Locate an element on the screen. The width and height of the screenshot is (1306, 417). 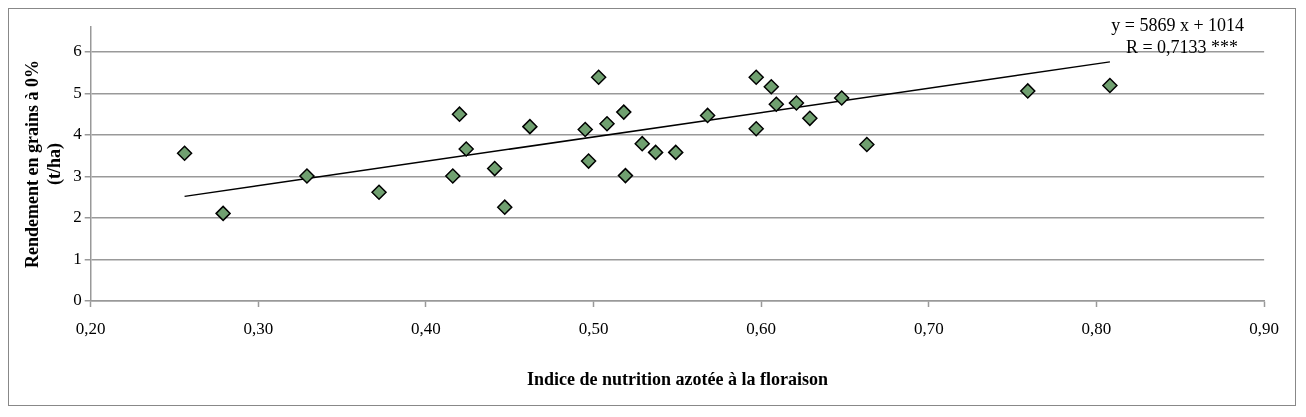
x-tick-label: 0,60 is located at coordinates (761, 328).